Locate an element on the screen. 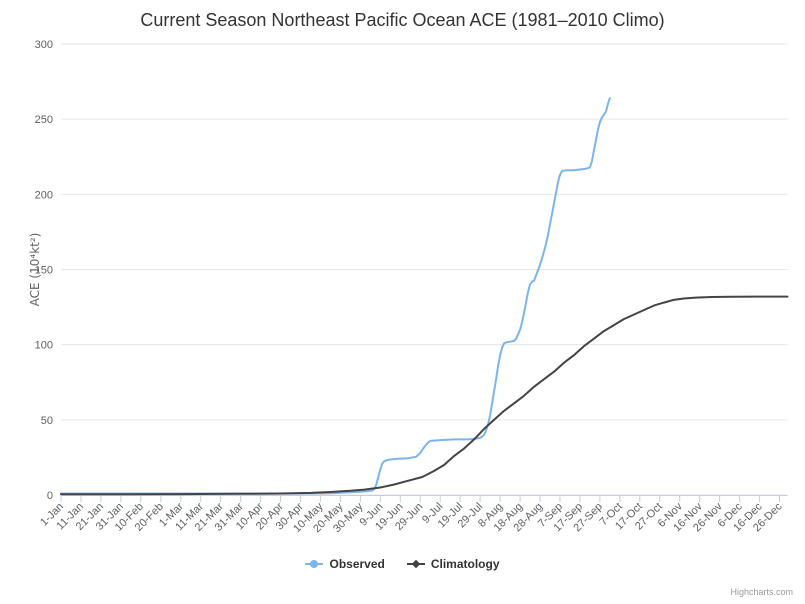 The image size is (805, 604). y-tick-label: 250 is located at coordinates (44, 120).